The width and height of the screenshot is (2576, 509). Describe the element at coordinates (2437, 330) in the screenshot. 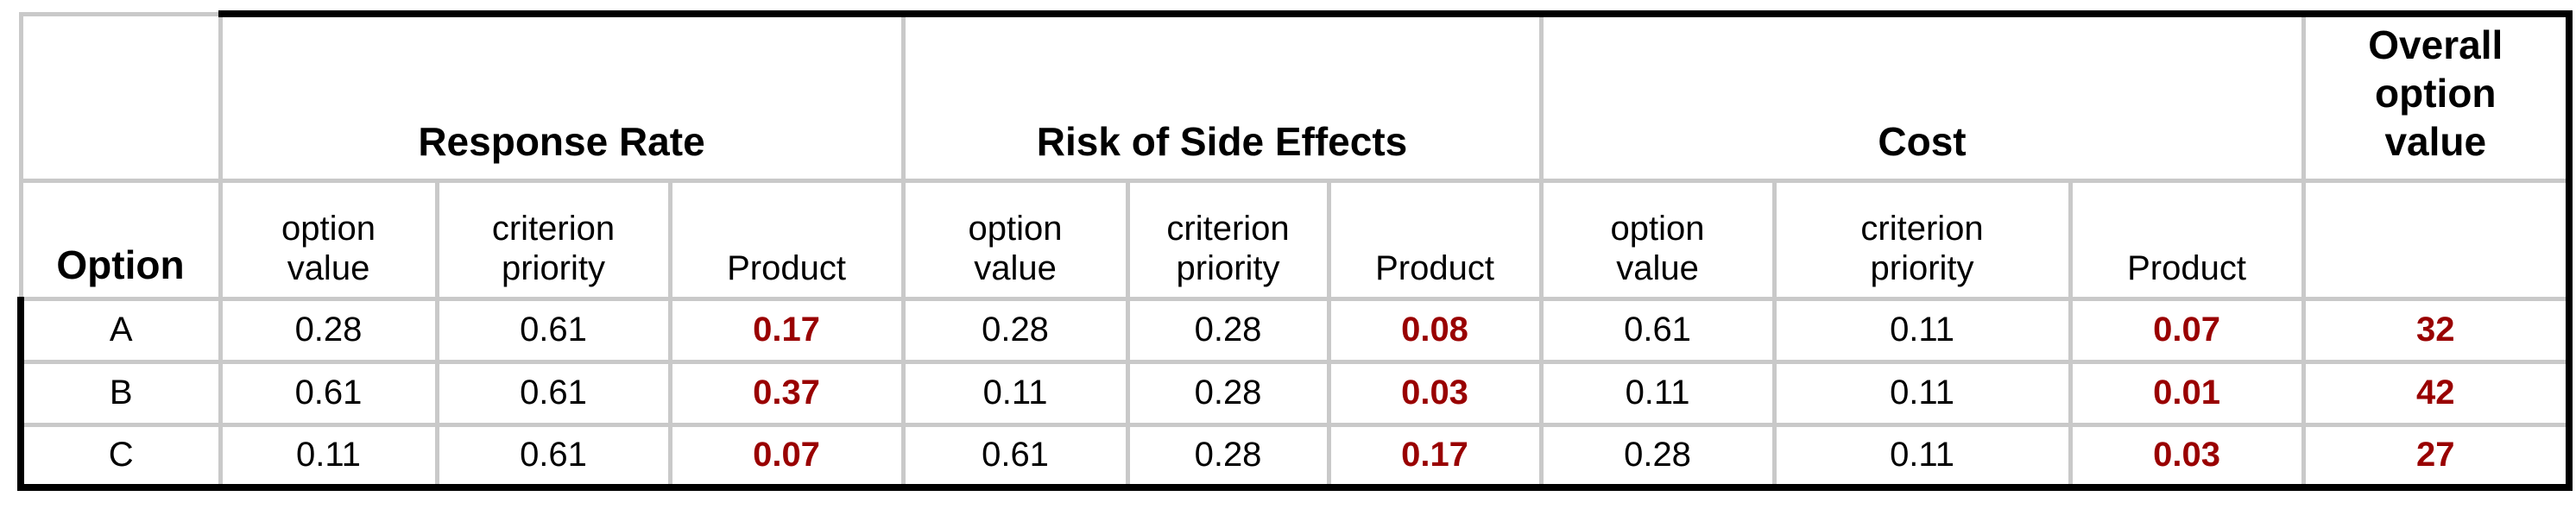

I see `overall-value-cell: 32` at that location.